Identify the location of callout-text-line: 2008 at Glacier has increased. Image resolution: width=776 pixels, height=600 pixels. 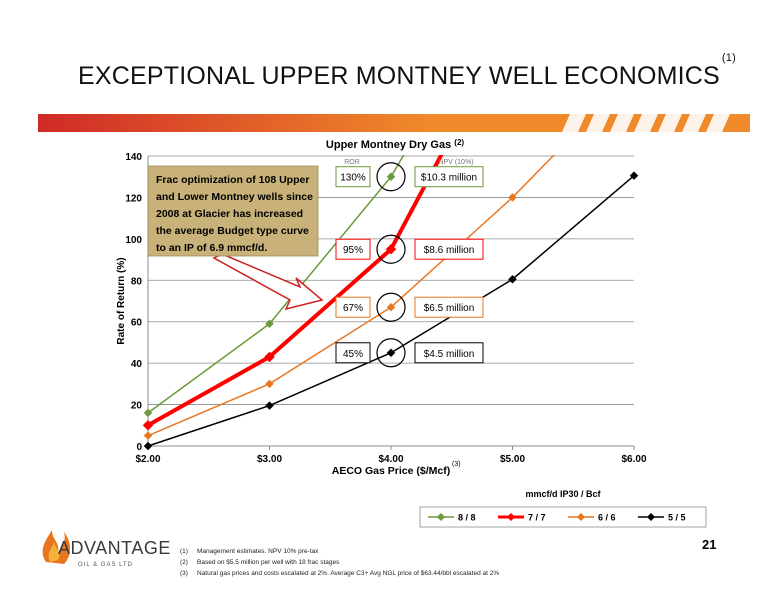
(229, 214).